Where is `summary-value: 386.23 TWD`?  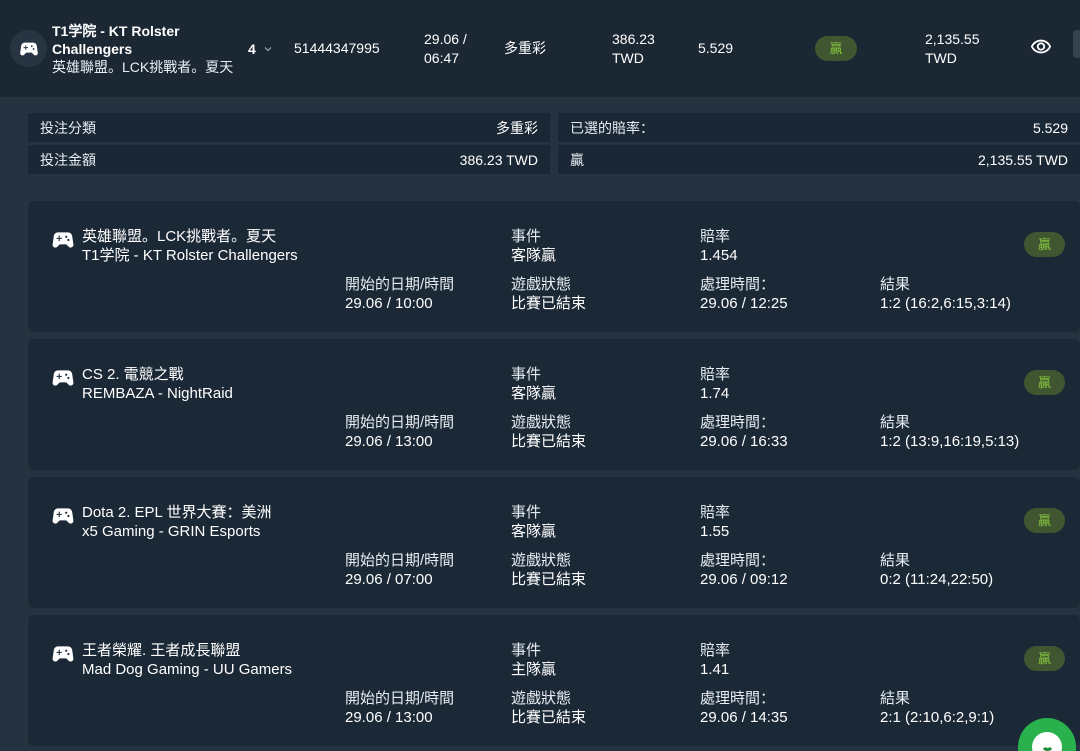
summary-value: 386.23 TWD is located at coordinates (498, 159).